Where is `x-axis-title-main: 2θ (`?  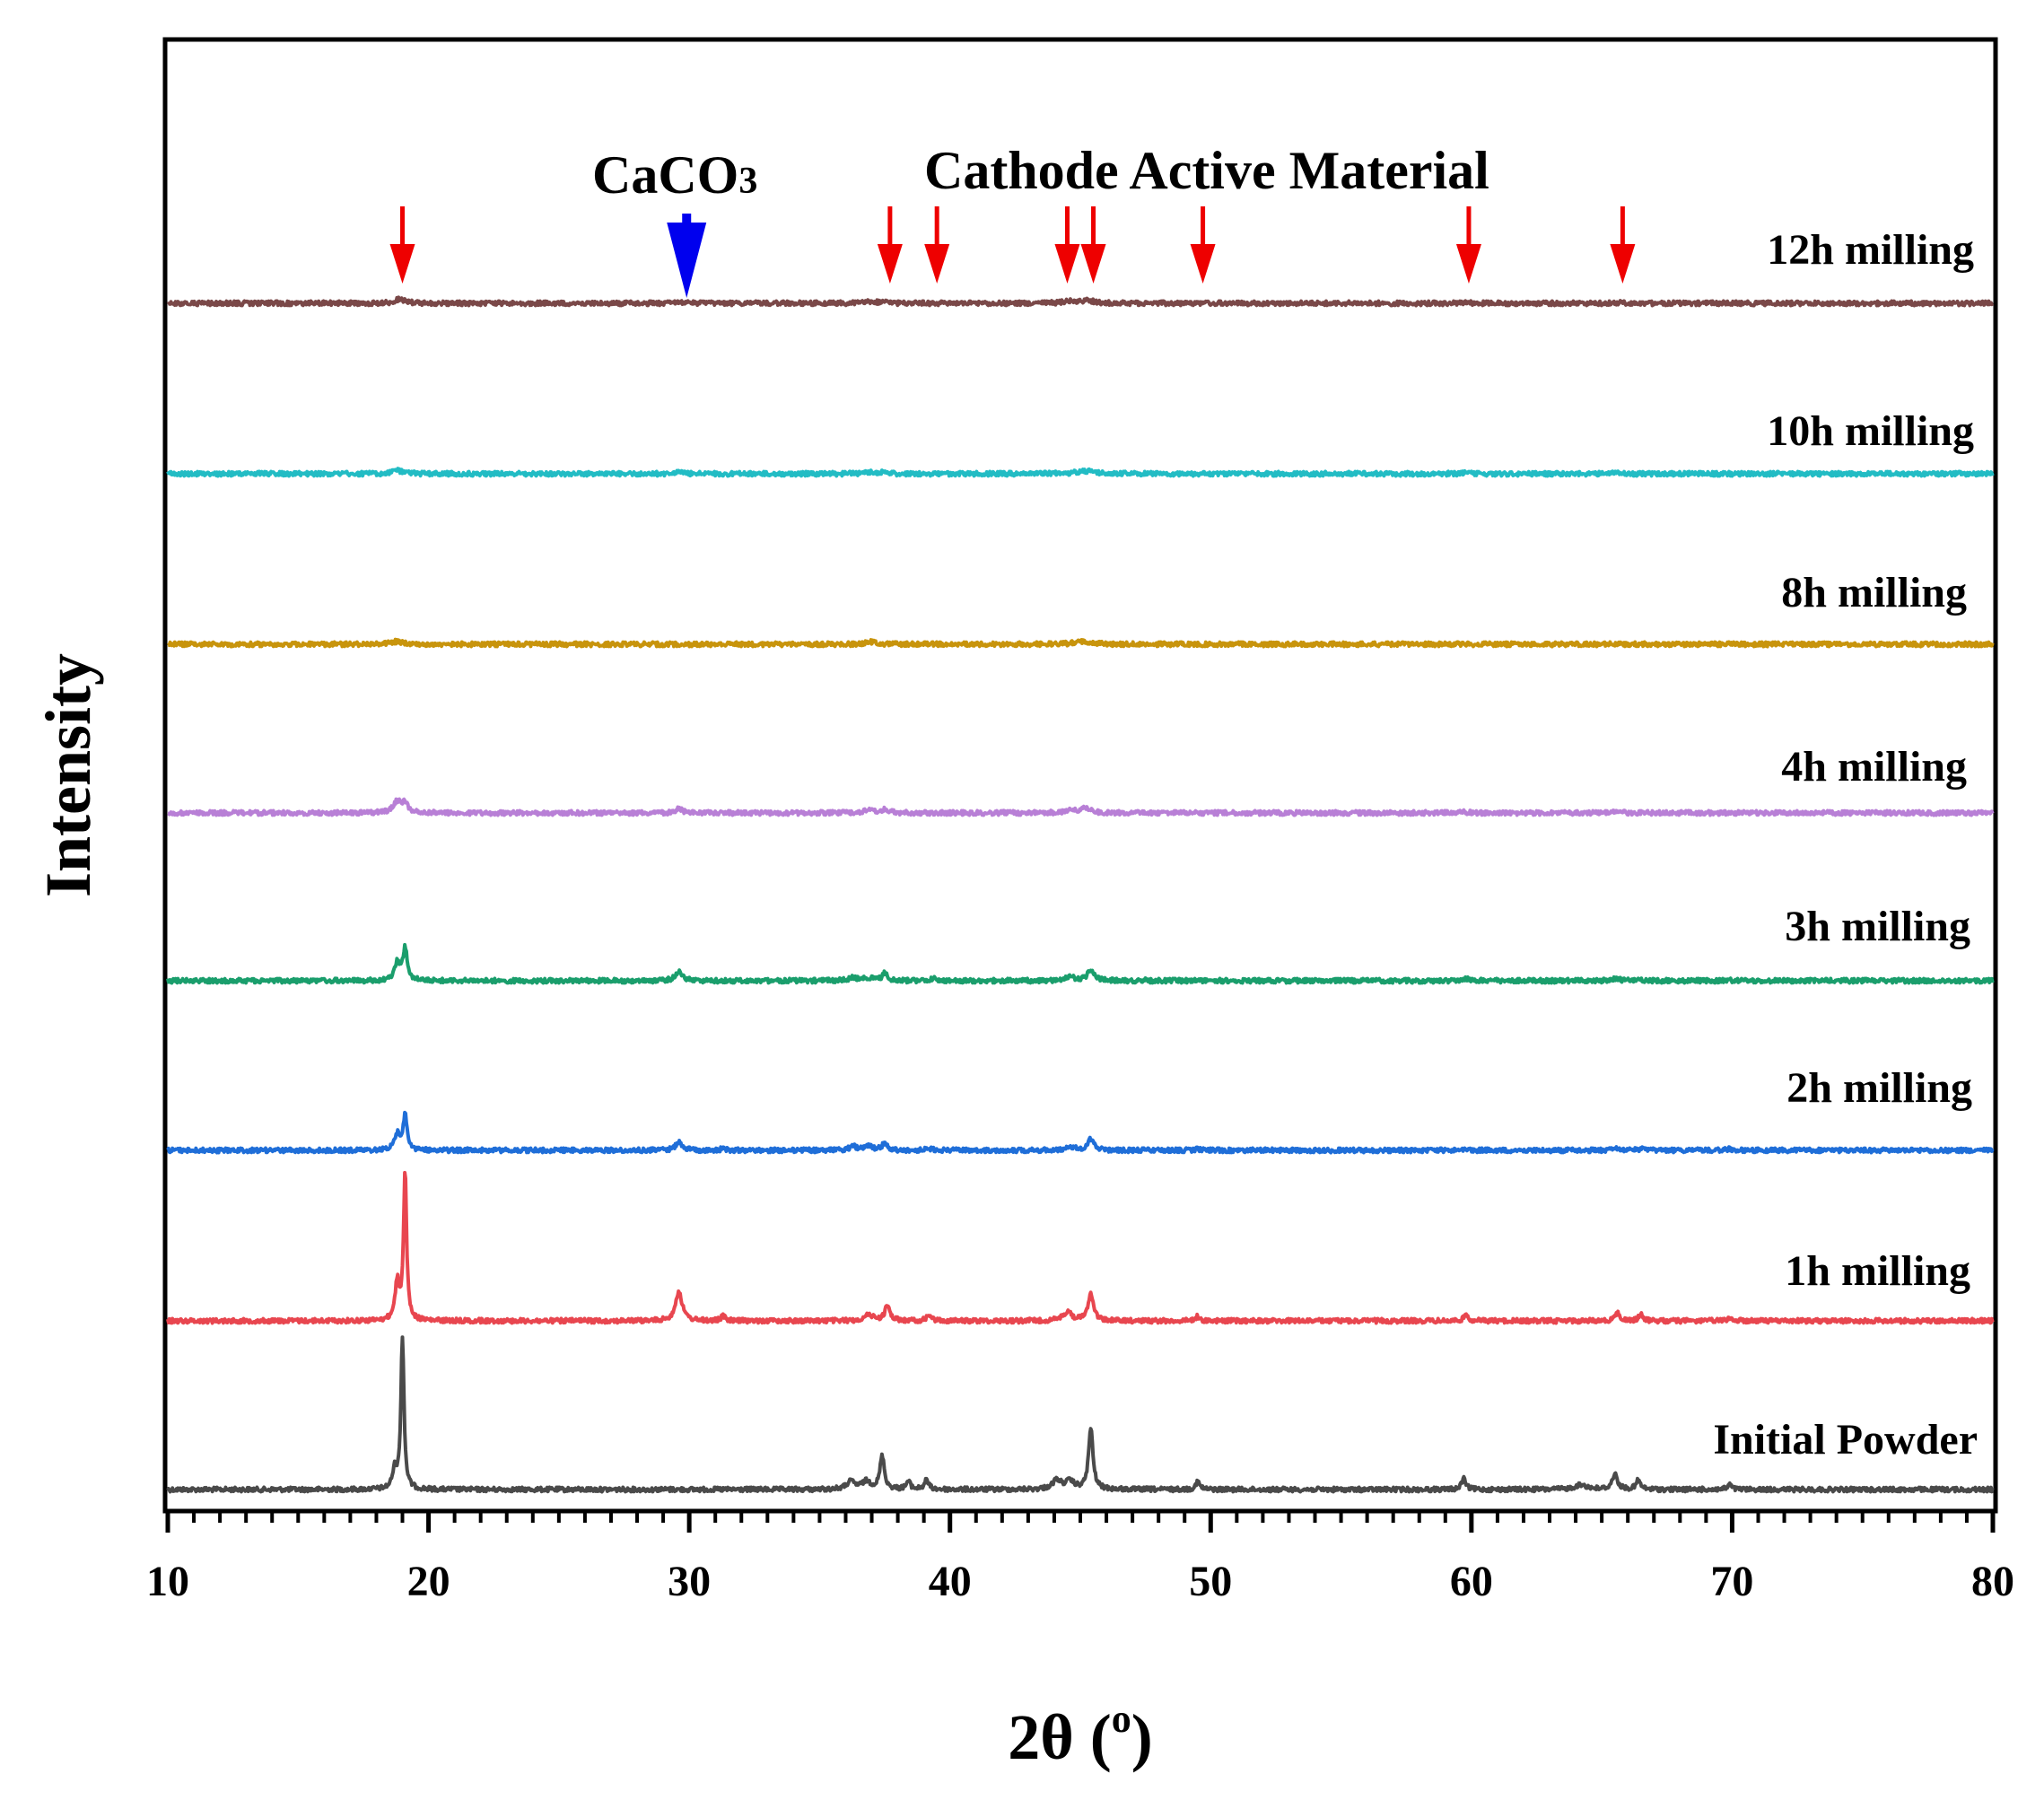 x-axis-title-main: 2θ ( is located at coordinates (1060, 1737).